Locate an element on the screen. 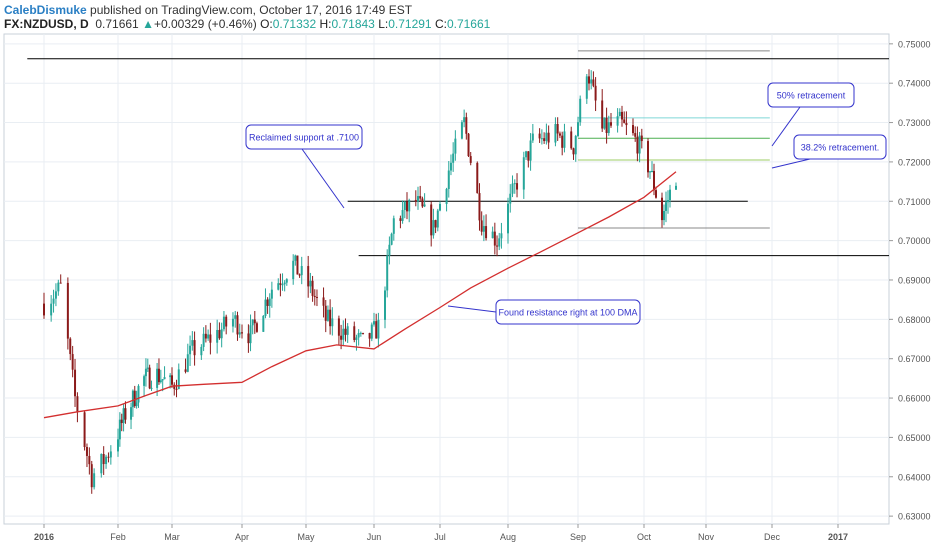 This screenshot has width=932, height=550. author-link: CalebDismuke is located at coordinates (45, 10).